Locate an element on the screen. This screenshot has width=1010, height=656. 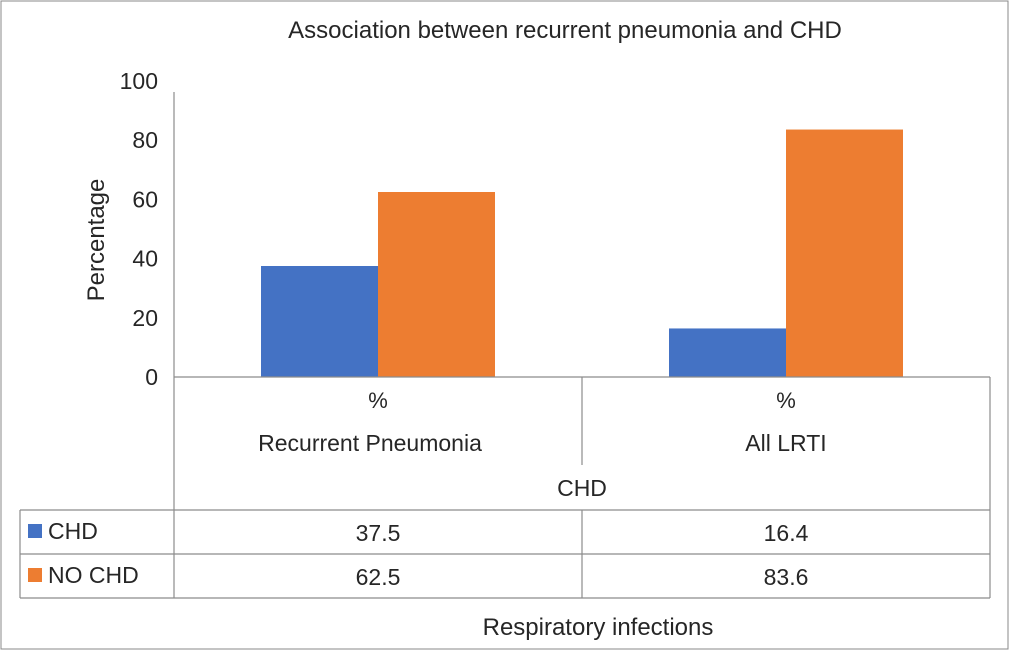
legend-swatch-no-chd is located at coordinates (35, 575).